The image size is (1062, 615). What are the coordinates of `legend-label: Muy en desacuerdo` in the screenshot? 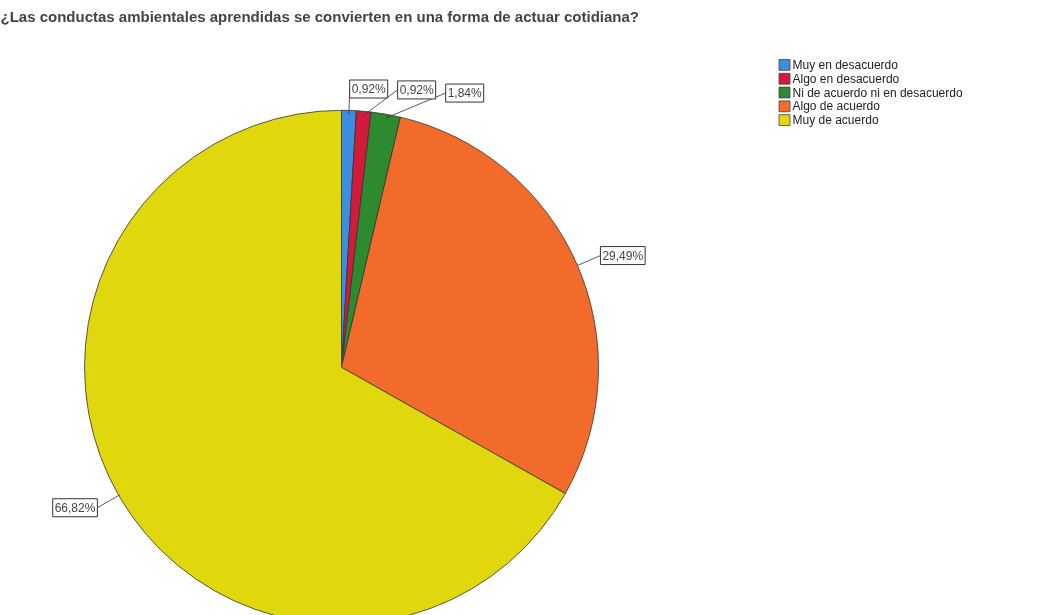 It's located at (845, 64).